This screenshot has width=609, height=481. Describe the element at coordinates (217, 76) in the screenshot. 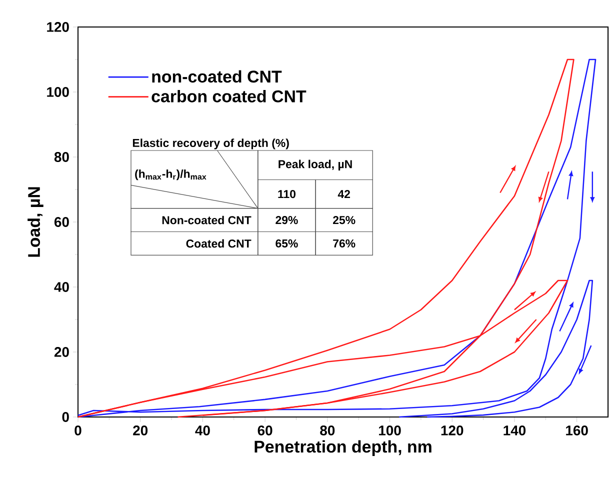

I see `legend-label: non-coated CNT` at that location.